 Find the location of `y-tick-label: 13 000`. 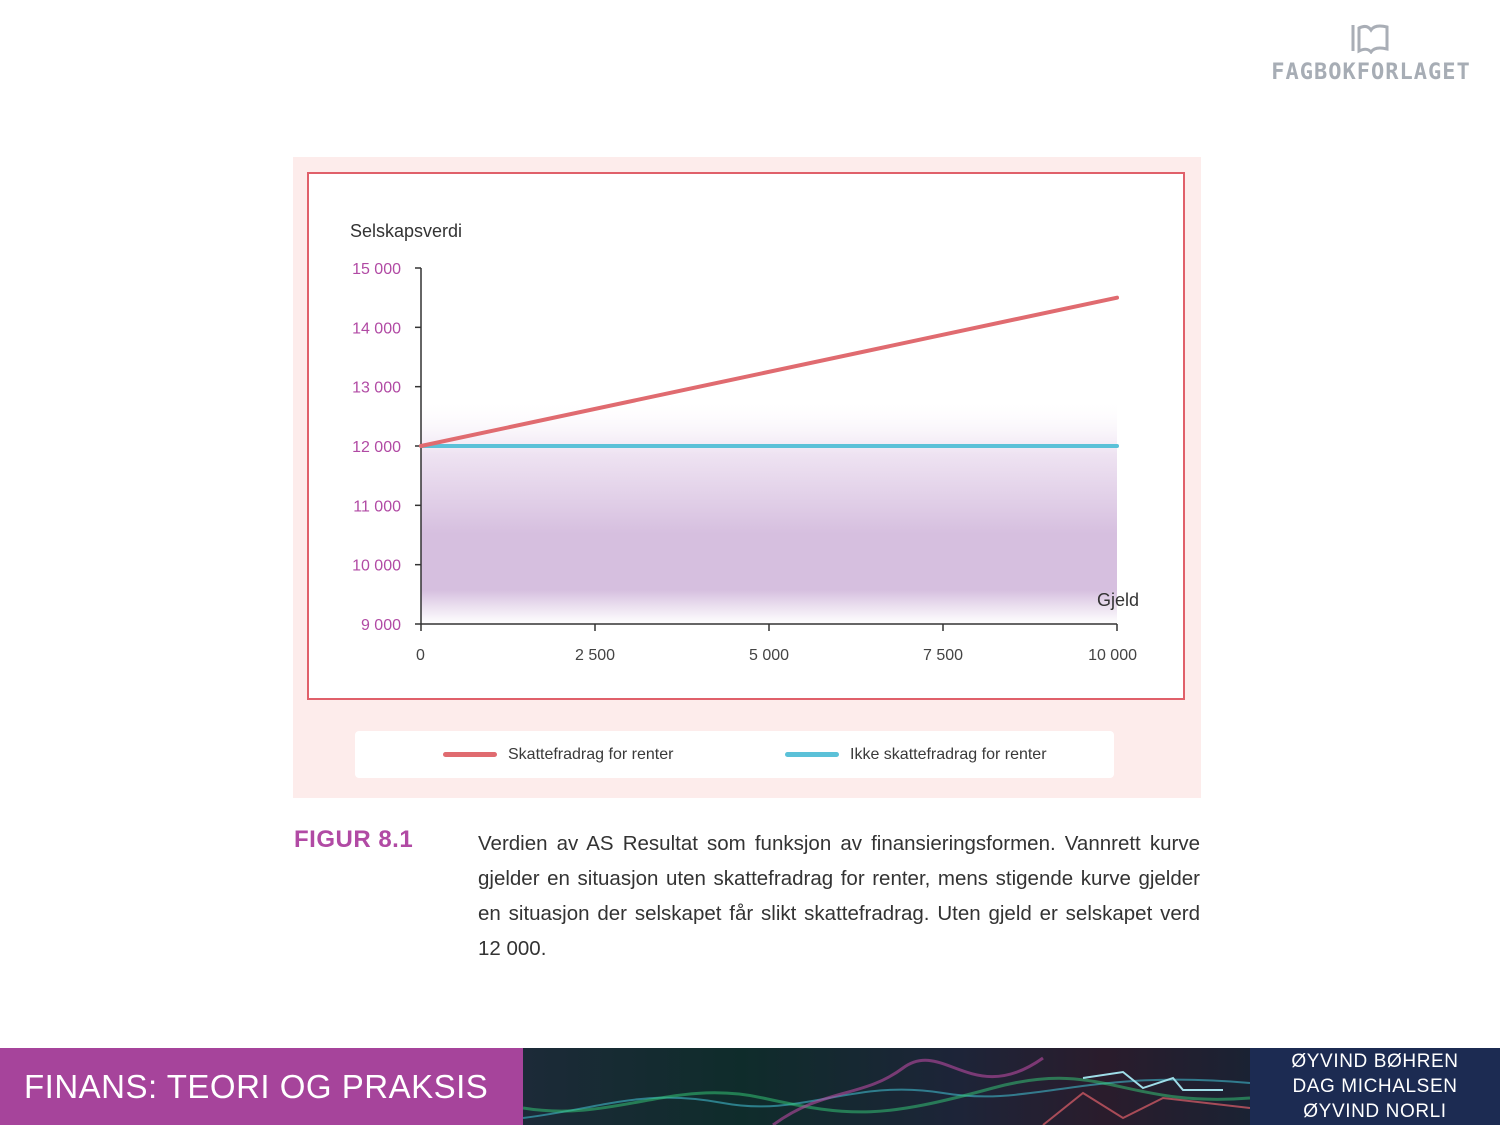

y-tick-label: 13 000 is located at coordinates (376, 388).